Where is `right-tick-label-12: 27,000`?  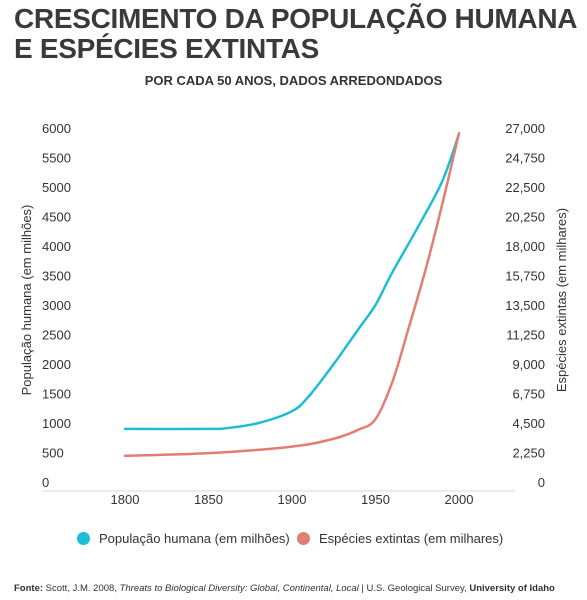 right-tick-label-12: 27,000 is located at coordinates (525, 128).